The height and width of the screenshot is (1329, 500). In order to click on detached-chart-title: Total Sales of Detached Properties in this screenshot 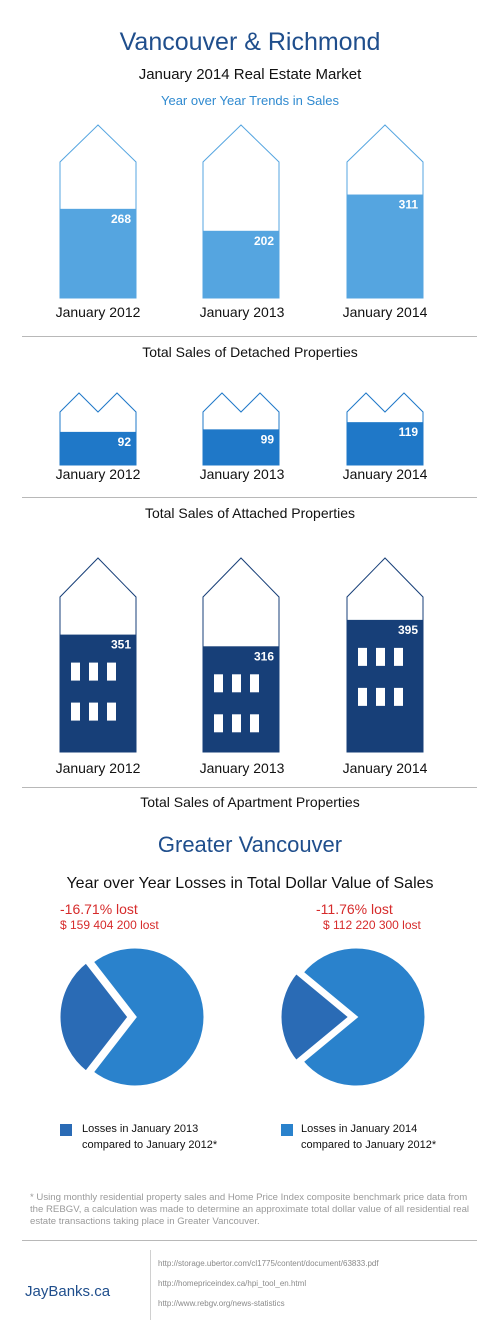, I will do `click(250, 352)`.